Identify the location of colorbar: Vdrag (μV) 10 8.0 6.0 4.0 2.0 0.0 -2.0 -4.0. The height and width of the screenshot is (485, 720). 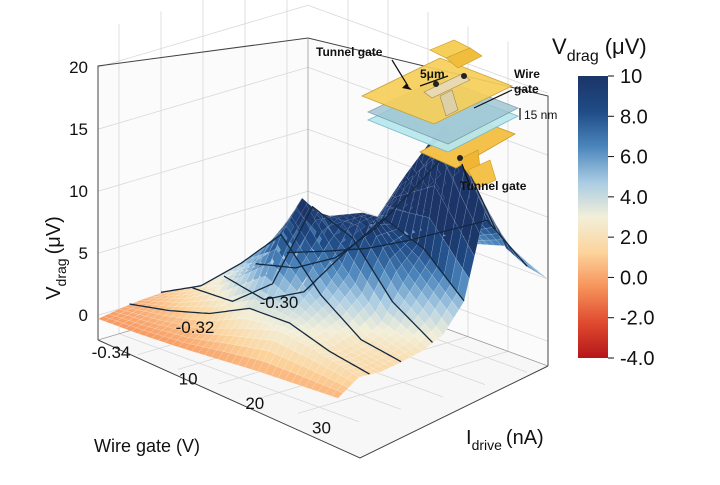
(603, 202).